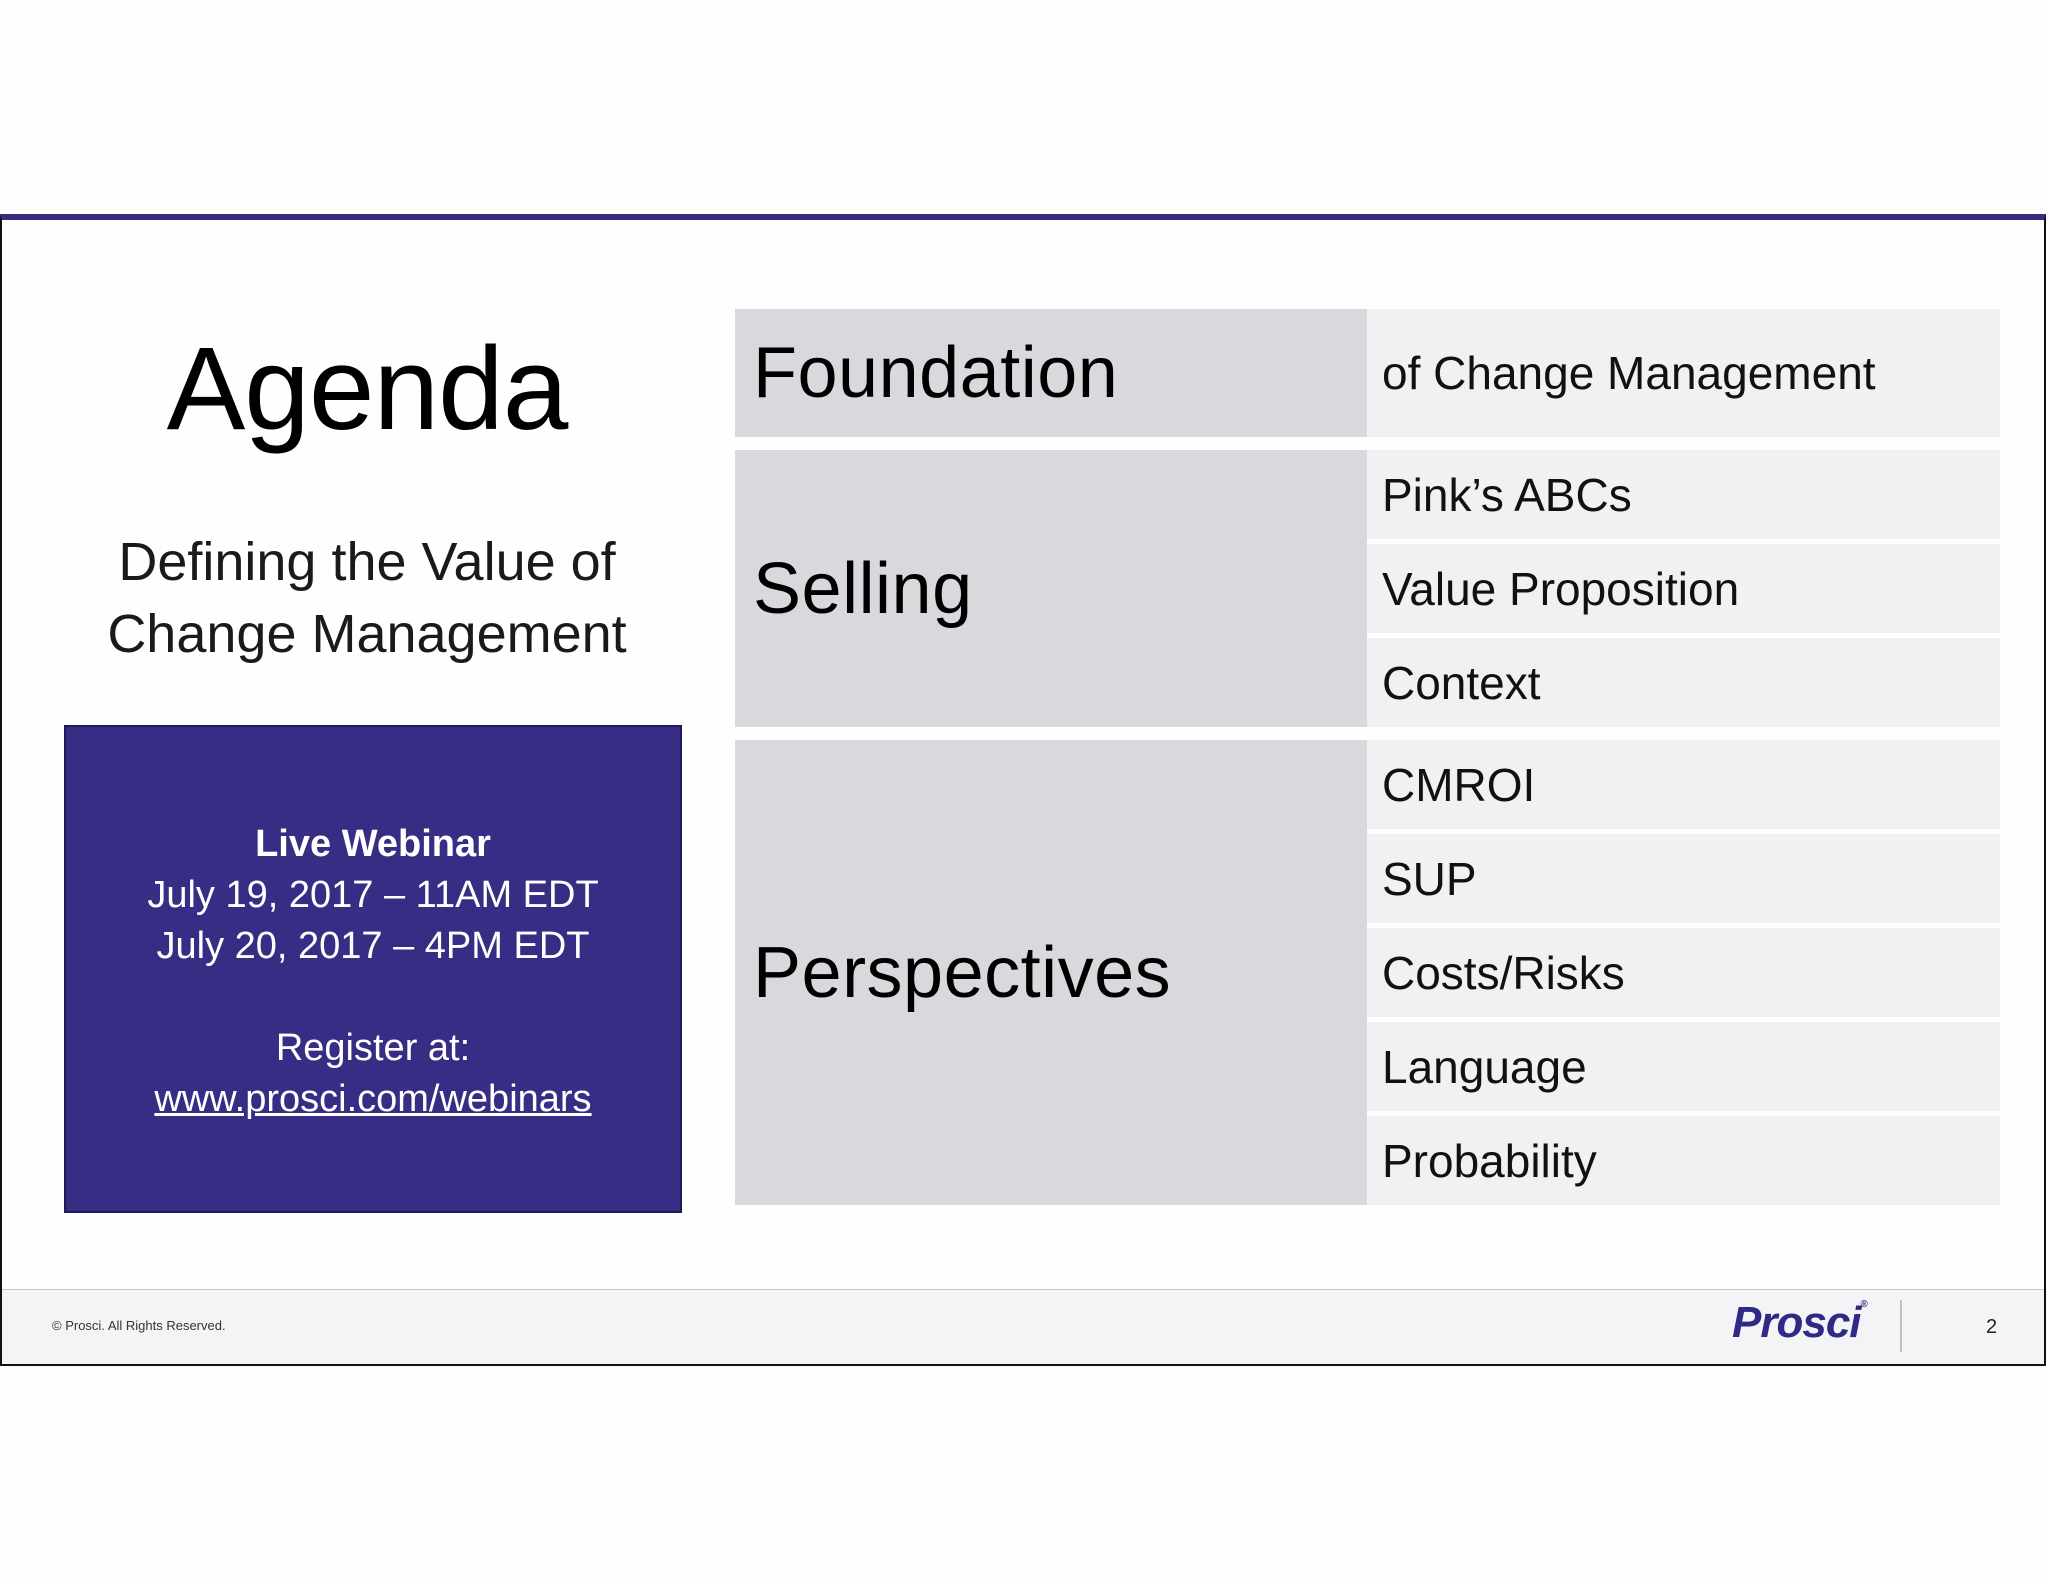 This screenshot has width=2048, height=1582. Describe the element at coordinates (1683, 588) in the screenshot. I see `agenda-item: Value Proposition` at that location.